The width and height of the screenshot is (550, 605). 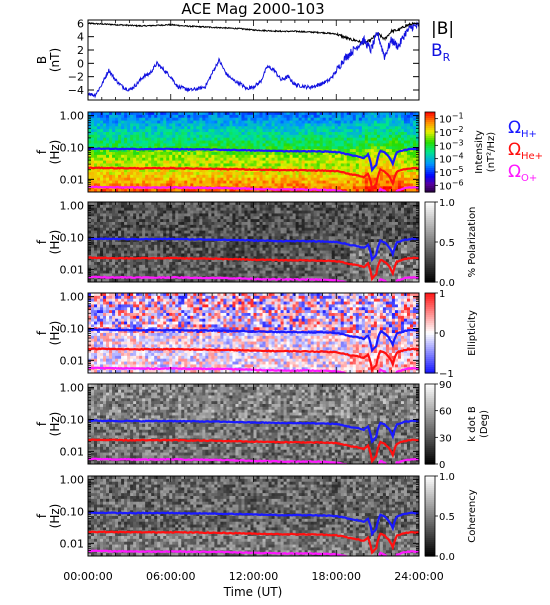 What do you see at coordinates (484, 424) in the screenshot?
I see `colorbar-unit: (Deg)` at bounding box center [484, 424].